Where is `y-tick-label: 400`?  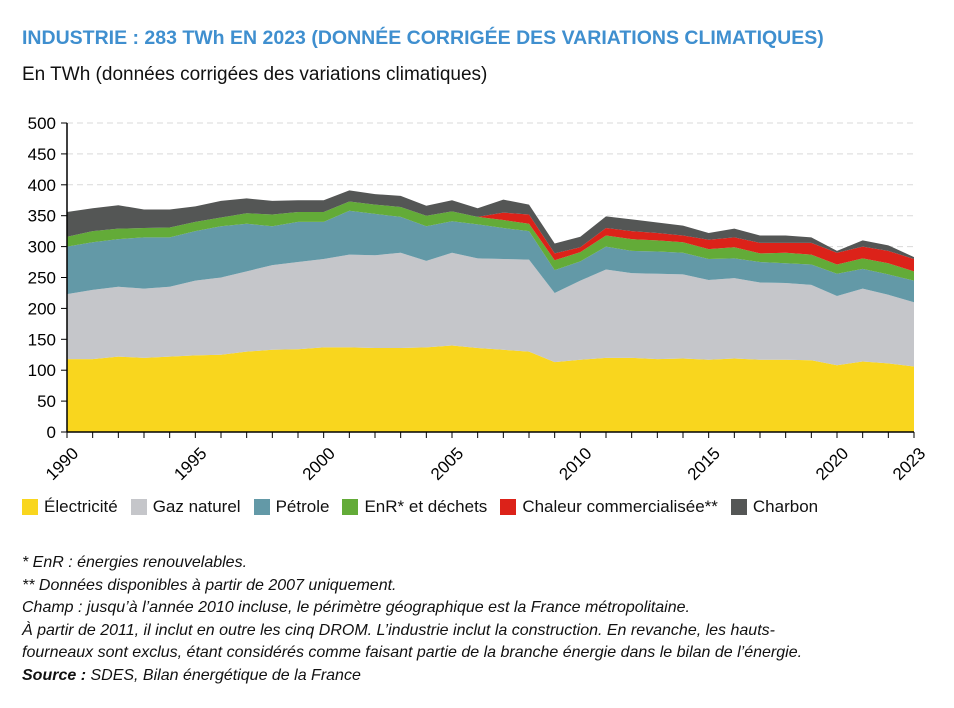 y-tick-label: 400 is located at coordinates (42, 185).